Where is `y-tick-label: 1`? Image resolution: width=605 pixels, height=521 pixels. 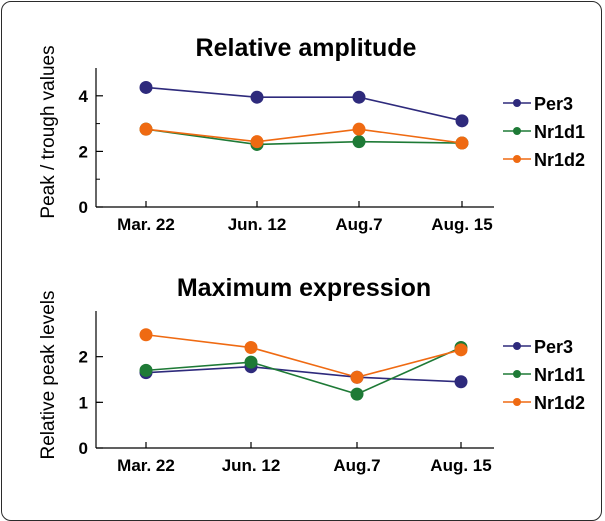 y-tick-label: 1 is located at coordinates (83, 402).